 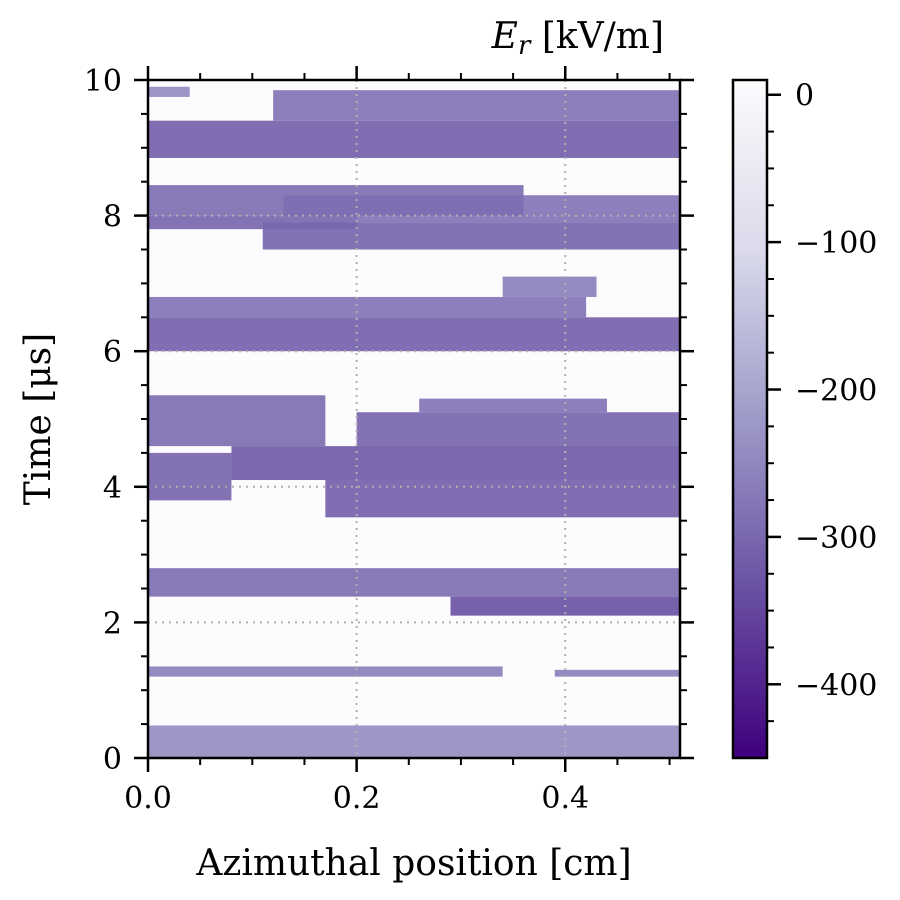 I want to click on colorbar-tick-label: −400, so click(x=836, y=685).